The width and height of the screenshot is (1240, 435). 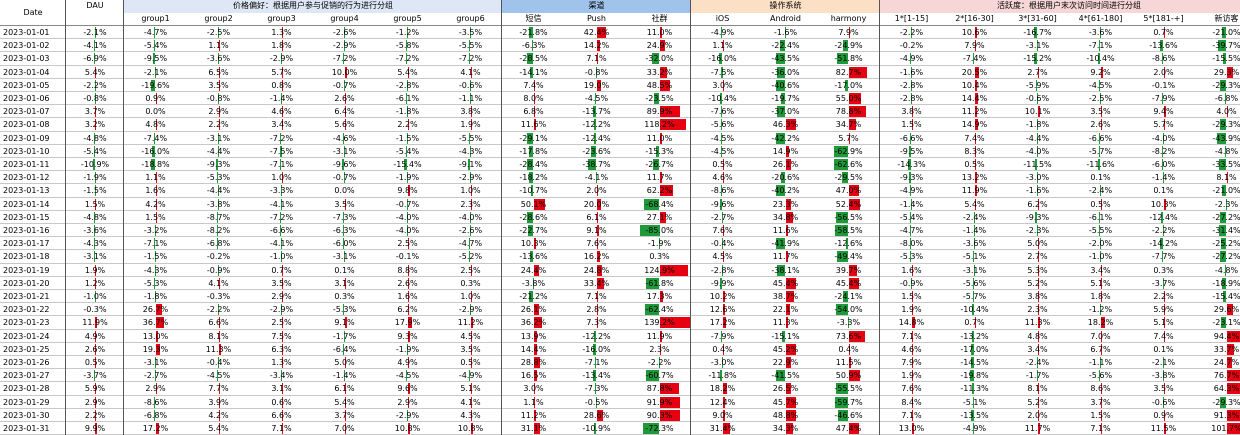 I want to click on value-label: -14.2%, so click(x=1163, y=243).